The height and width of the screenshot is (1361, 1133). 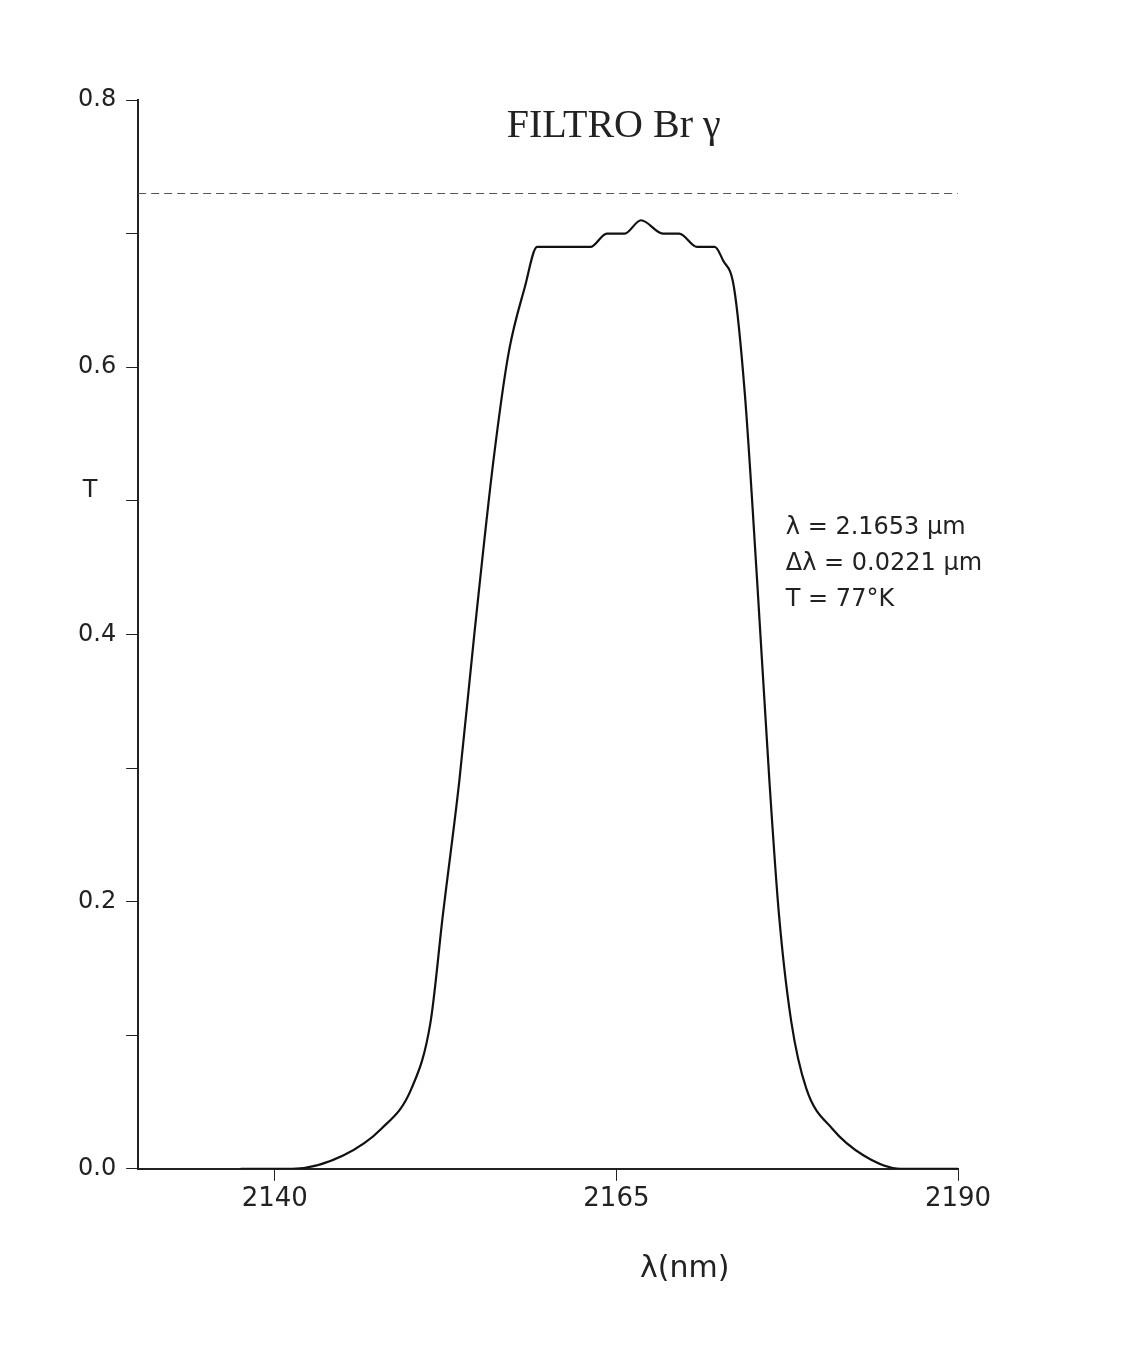 I want to click on annotation: λ = 2.1653 μm, so click(x=875, y=525).